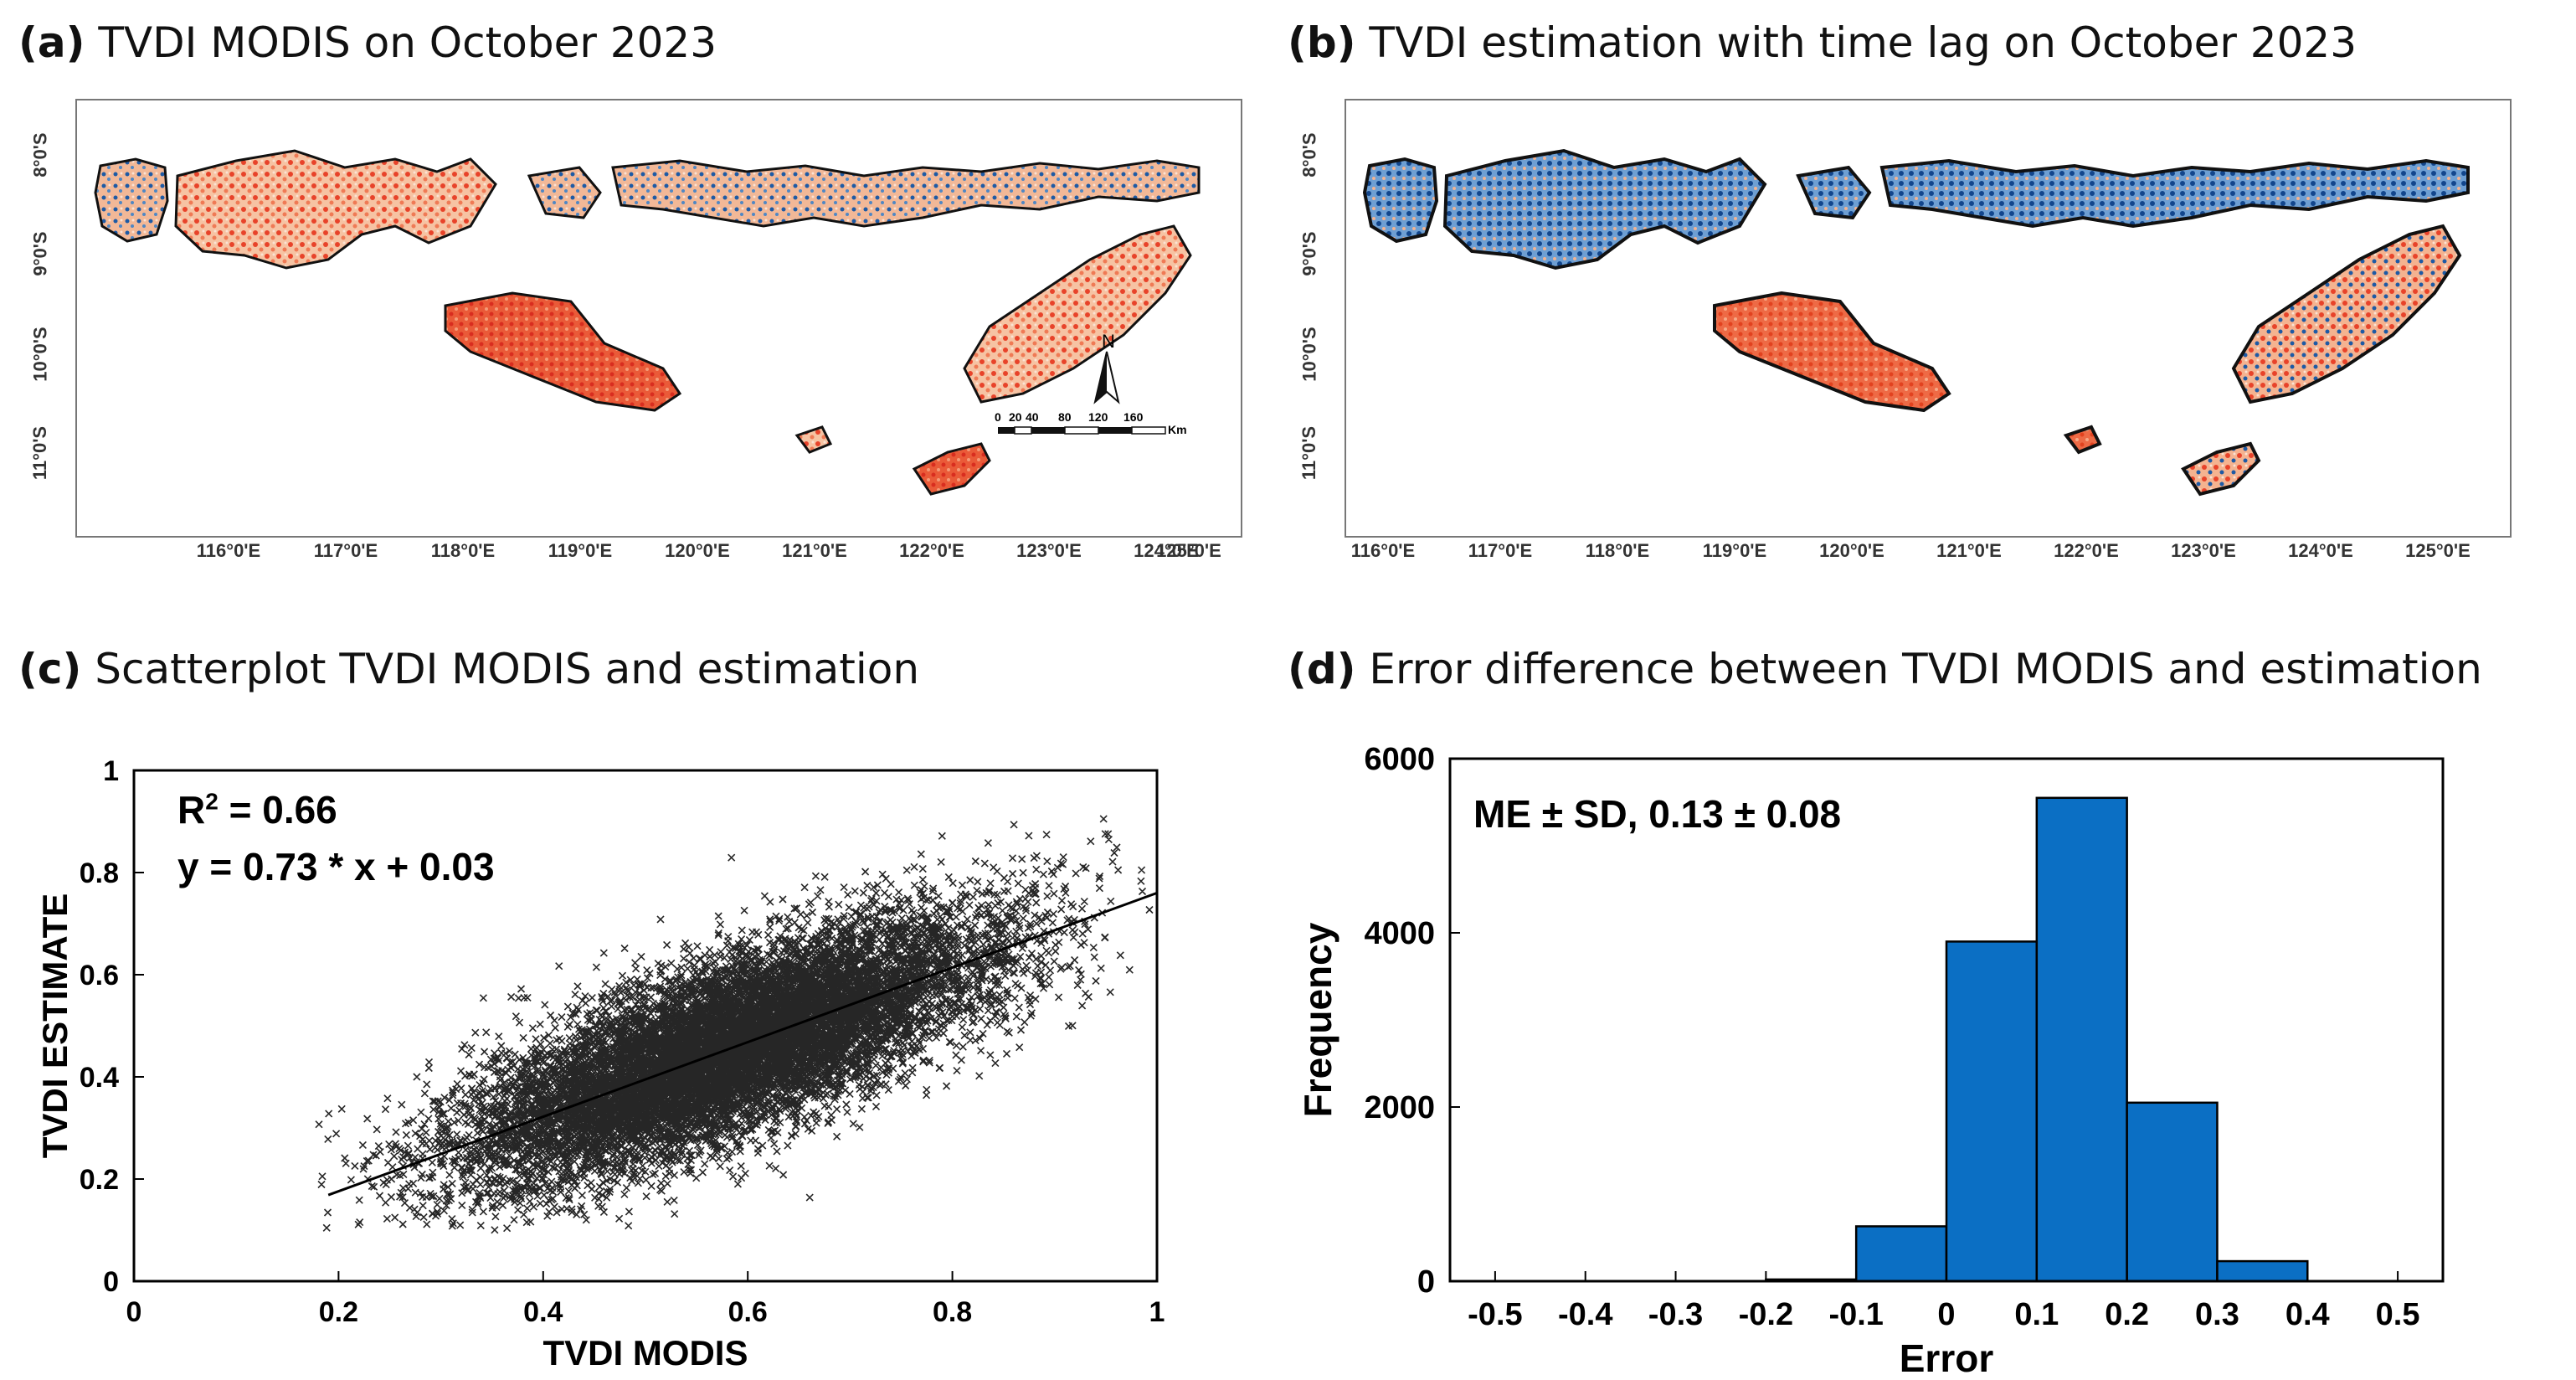 This screenshot has height=1380, width=2576. Describe the element at coordinates (463, 550) in the screenshot. I see `map-a-lon-label-2: 118°0'E` at that location.